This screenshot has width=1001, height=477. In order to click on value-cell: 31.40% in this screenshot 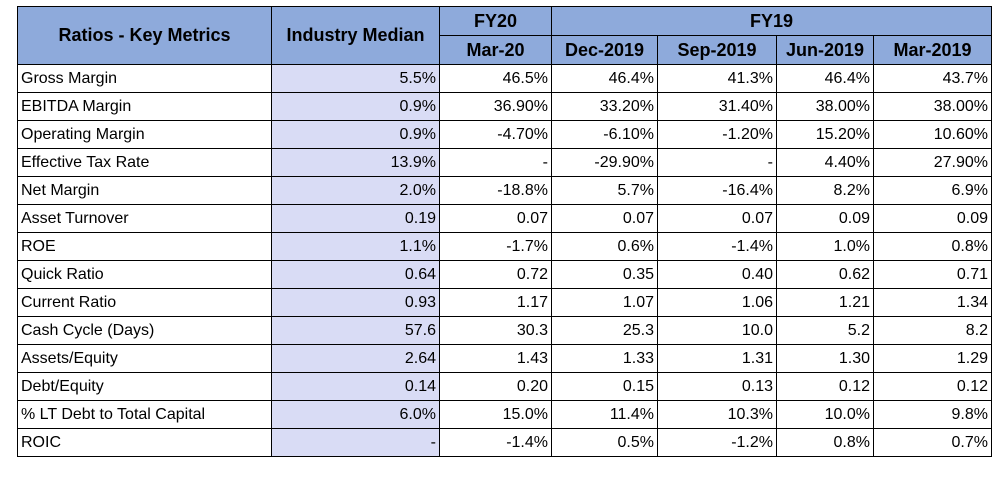, I will do `click(717, 106)`.